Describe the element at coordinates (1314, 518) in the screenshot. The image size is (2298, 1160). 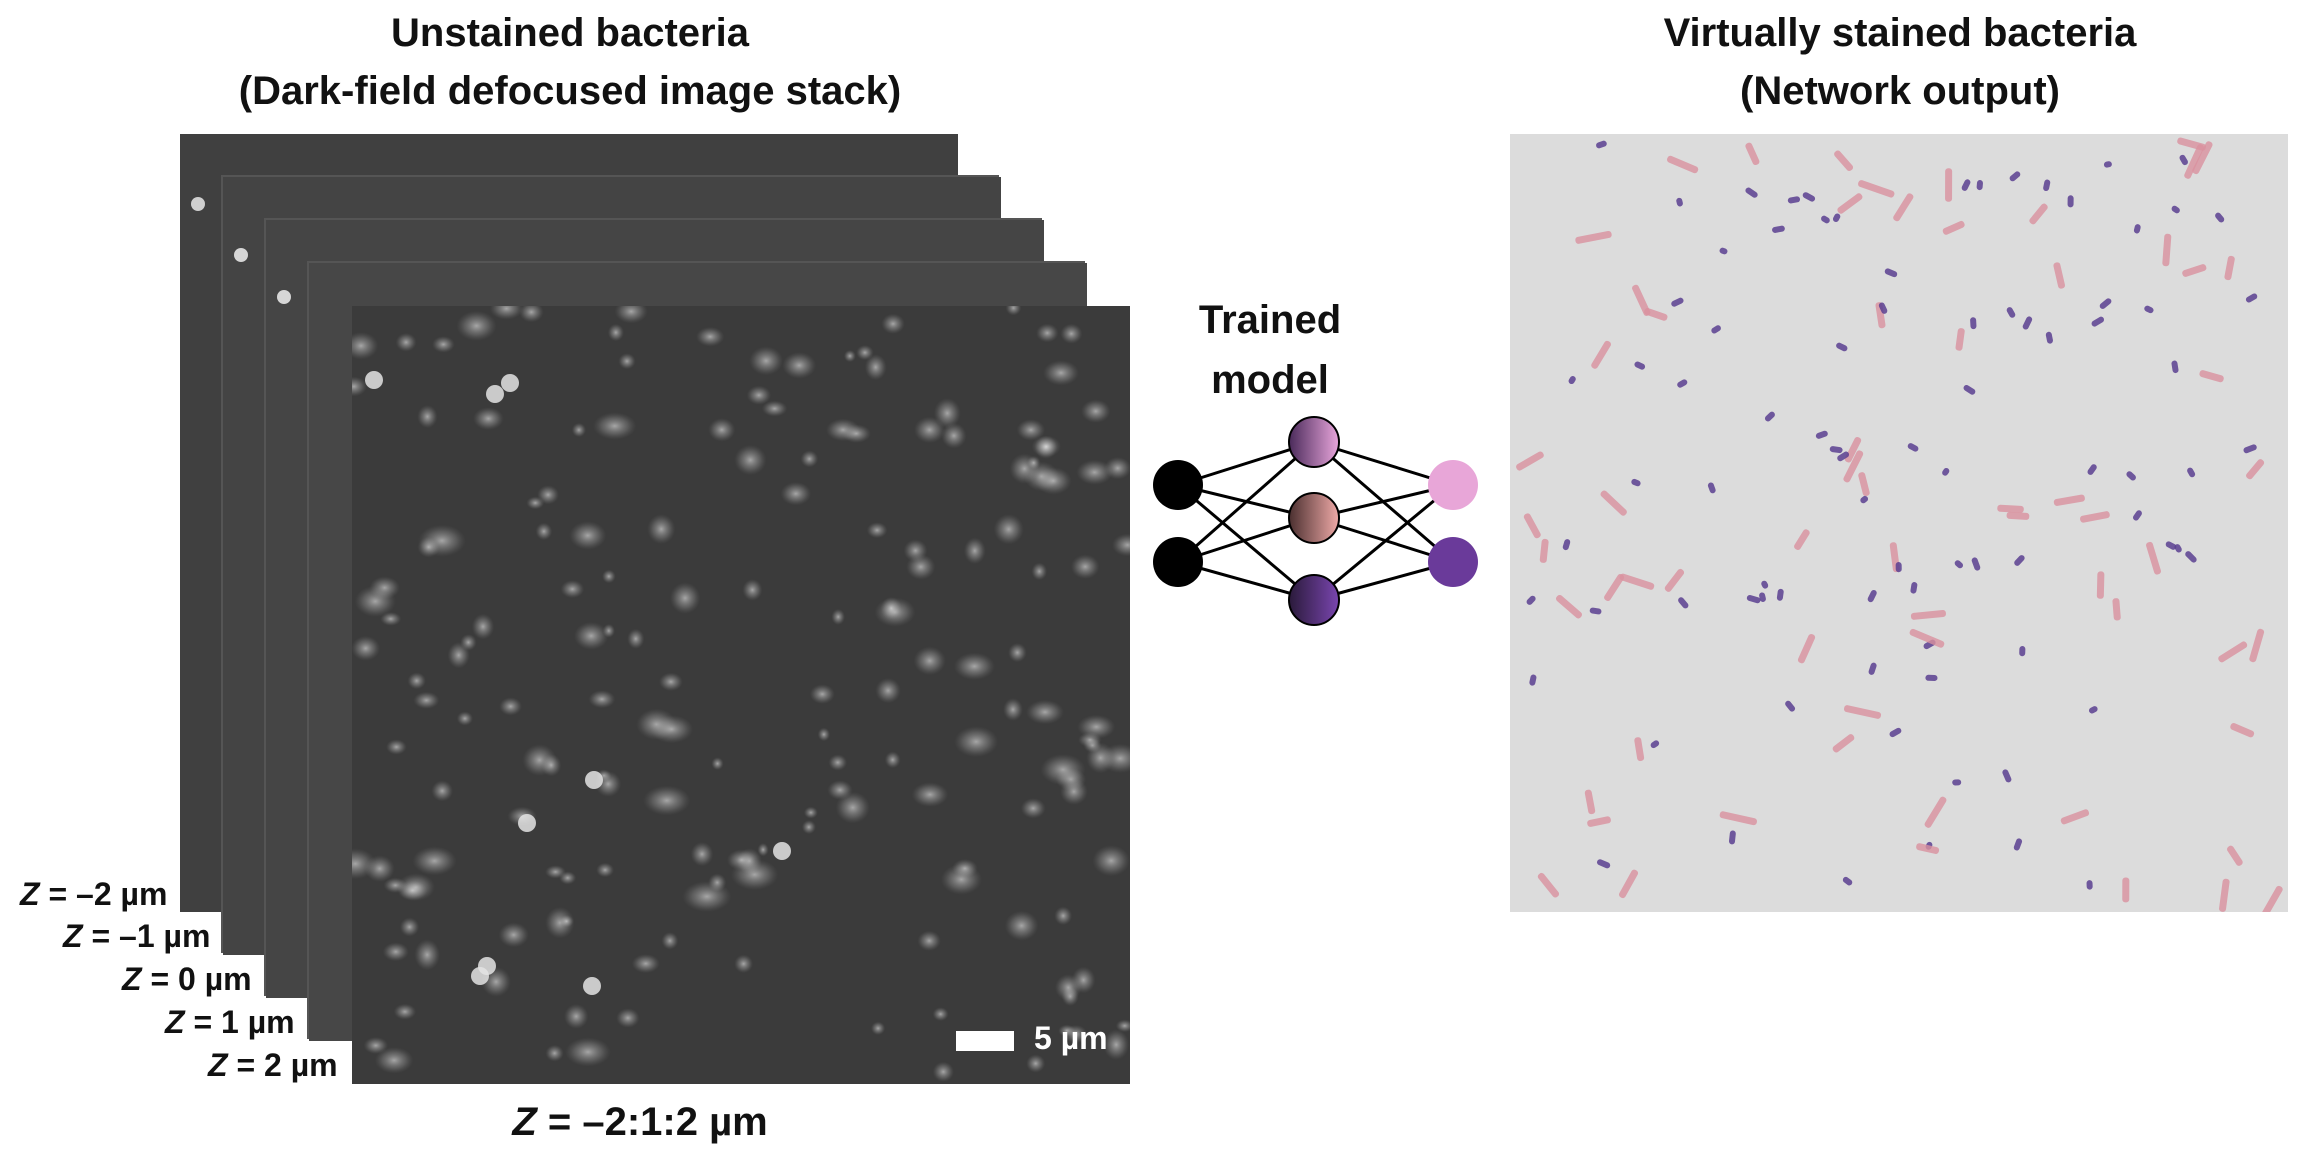
I see `hidden-node-icon` at that location.